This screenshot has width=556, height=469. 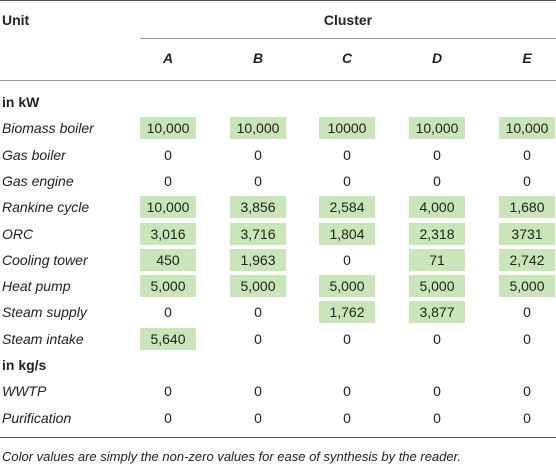 I want to click on value-cell: 3,856, so click(x=258, y=207).